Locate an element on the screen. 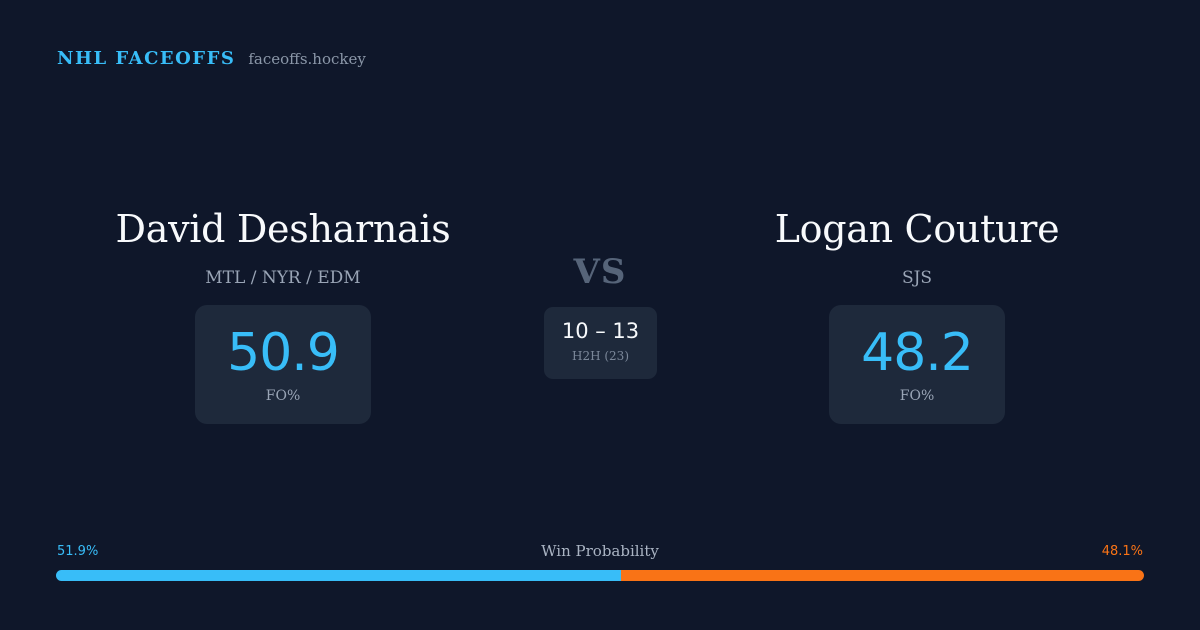  win-probability-right-label: 48.1% is located at coordinates (1122, 551).